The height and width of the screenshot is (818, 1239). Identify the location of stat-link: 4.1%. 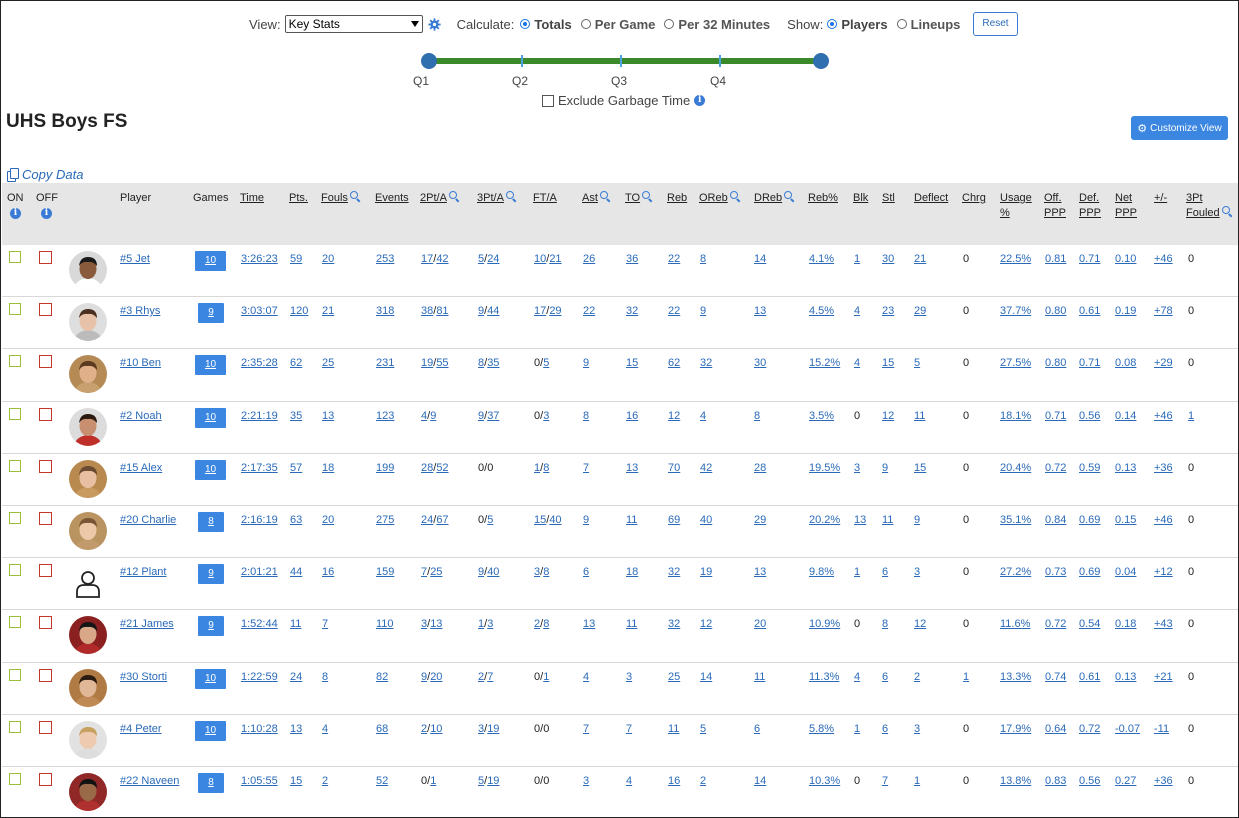
(822, 259).